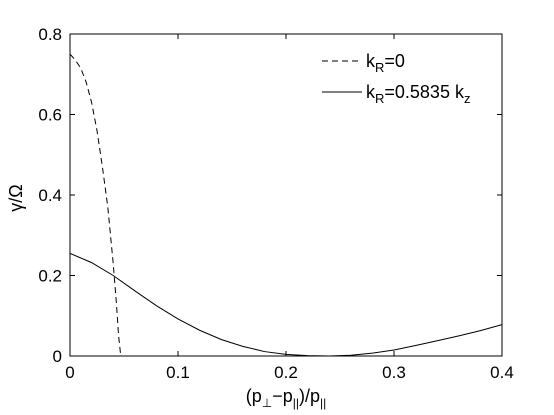 Image resolution: width=554 pixels, height=415 pixels. What do you see at coordinates (502, 372) in the screenshot?
I see `x-tick-label: 0.4` at bounding box center [502, 372].